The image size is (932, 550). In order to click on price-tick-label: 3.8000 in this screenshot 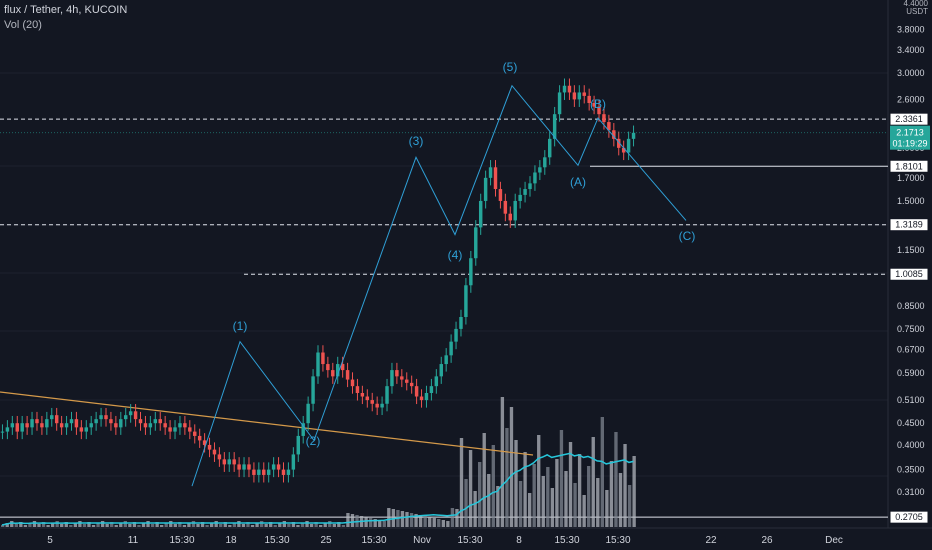, I will do `click(911, 29)`.